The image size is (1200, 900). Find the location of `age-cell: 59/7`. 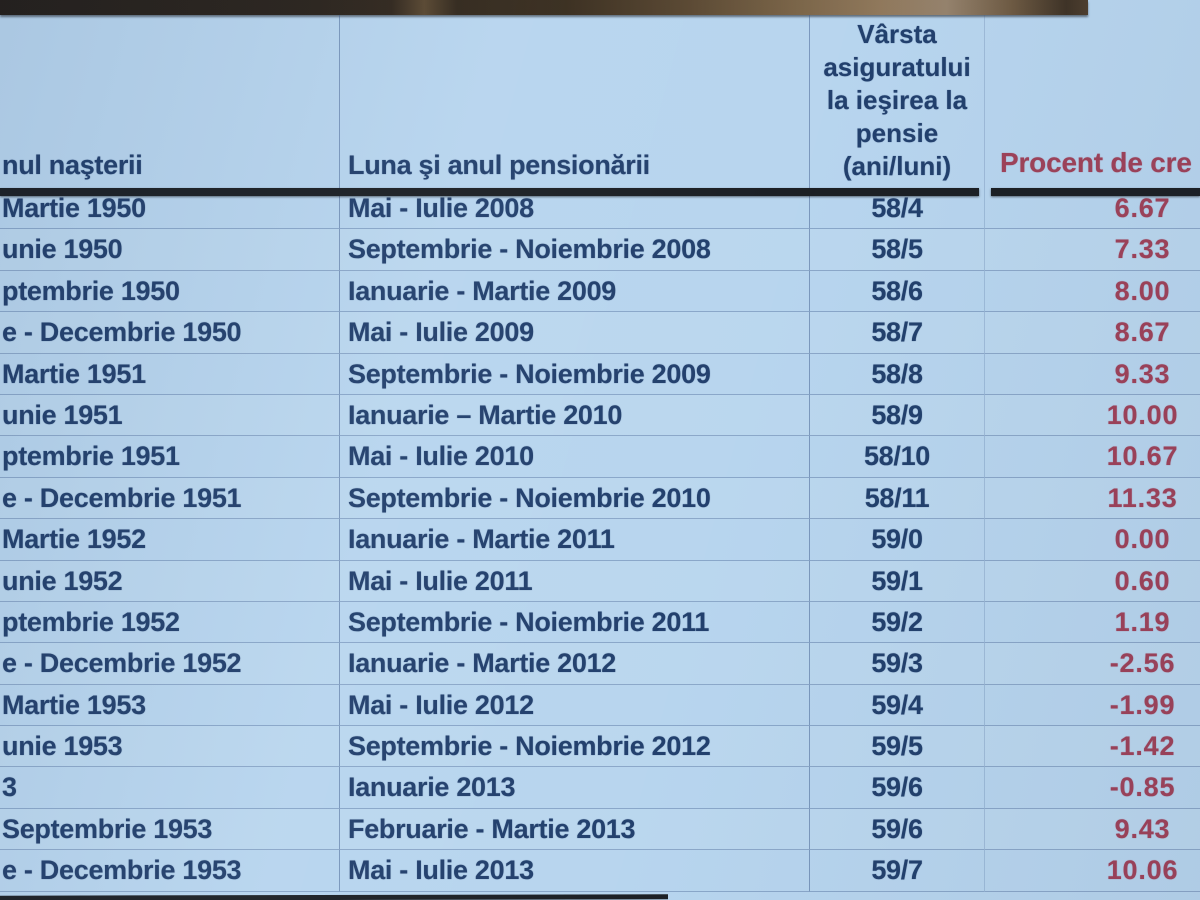

age-cell: 59/7 is located at coordinates (897, 871).